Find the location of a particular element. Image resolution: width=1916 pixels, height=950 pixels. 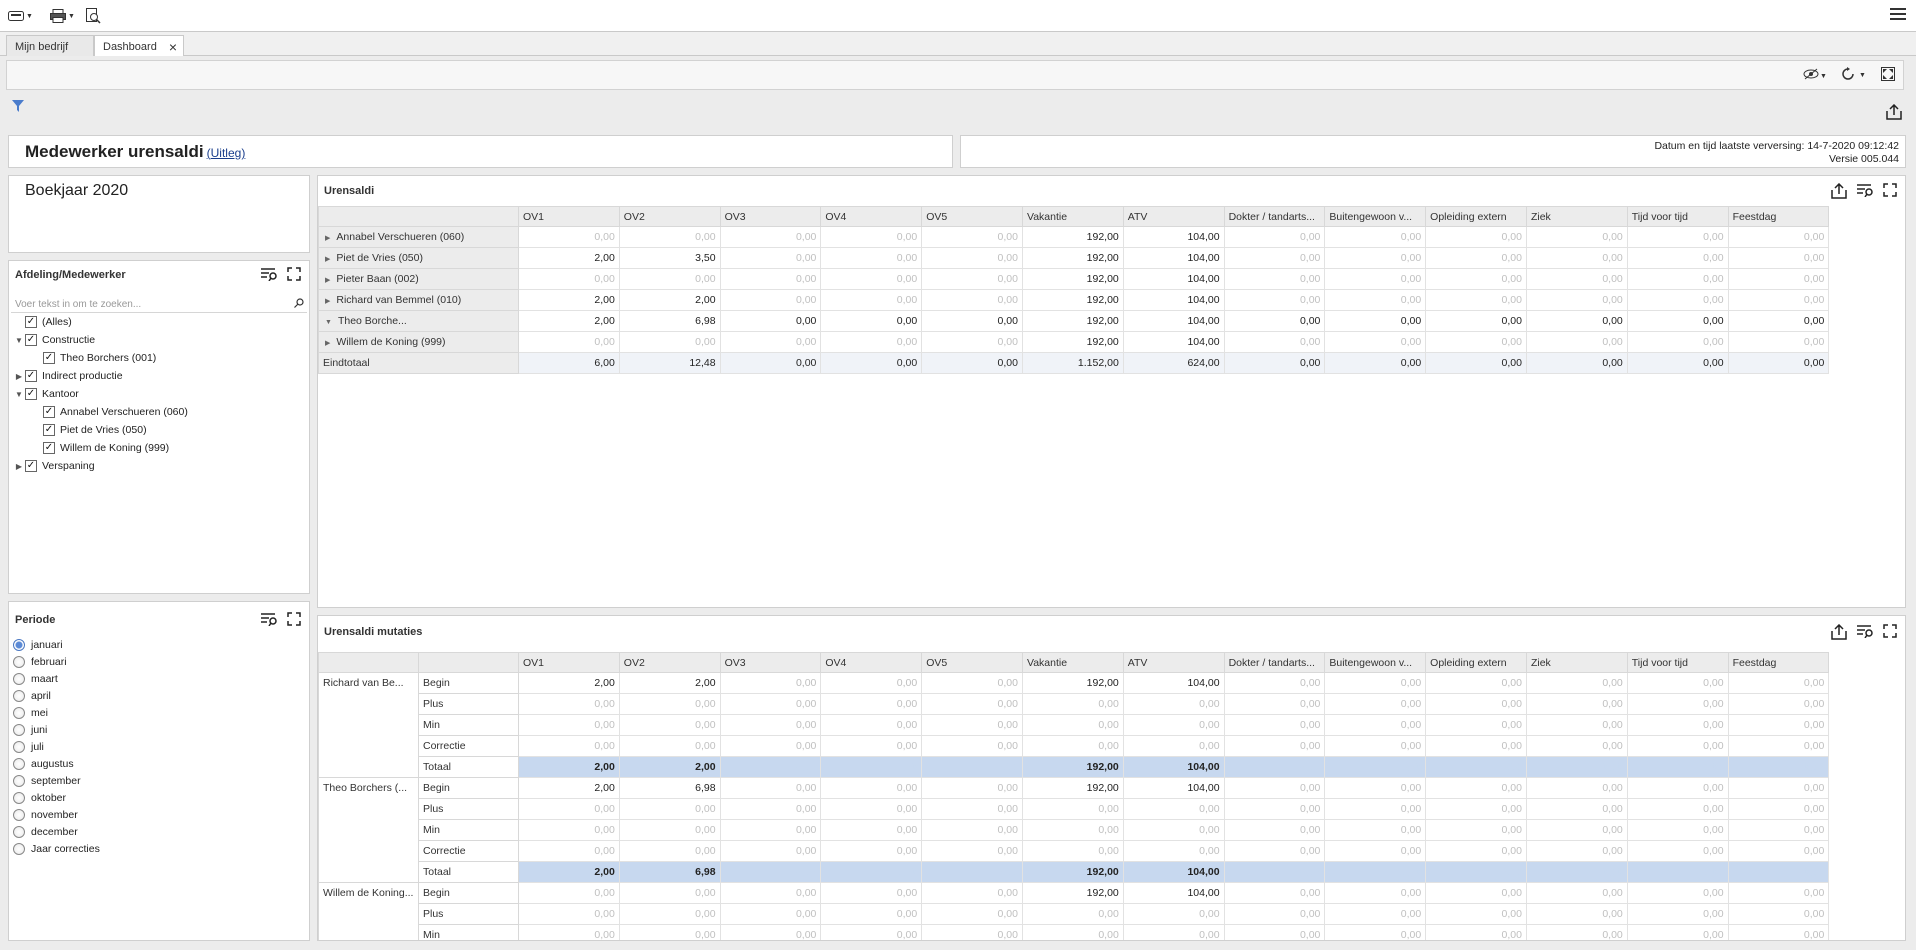

periode-option: augustus is located at coordinates (43, 763).